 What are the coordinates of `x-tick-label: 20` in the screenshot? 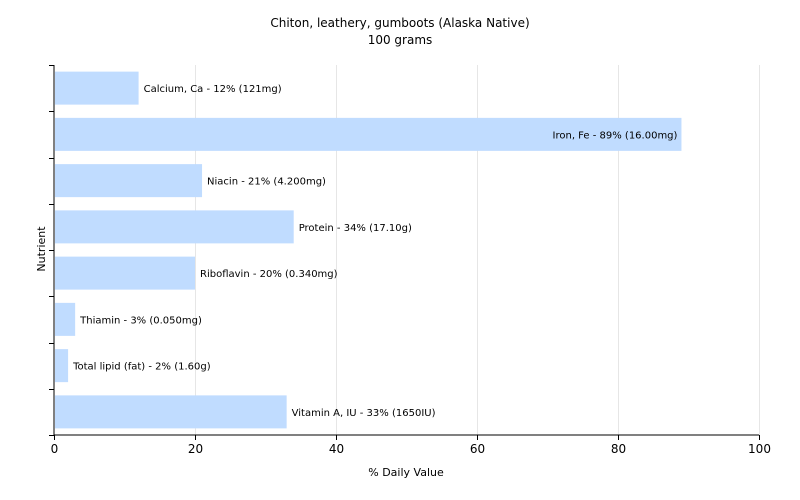 It's located at (195, 449).